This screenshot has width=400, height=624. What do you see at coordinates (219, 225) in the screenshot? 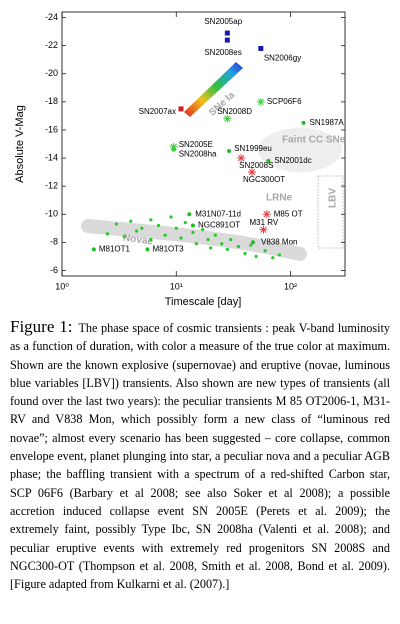
I see `point-label: NGC891OT` at bounding box center [219, 225].